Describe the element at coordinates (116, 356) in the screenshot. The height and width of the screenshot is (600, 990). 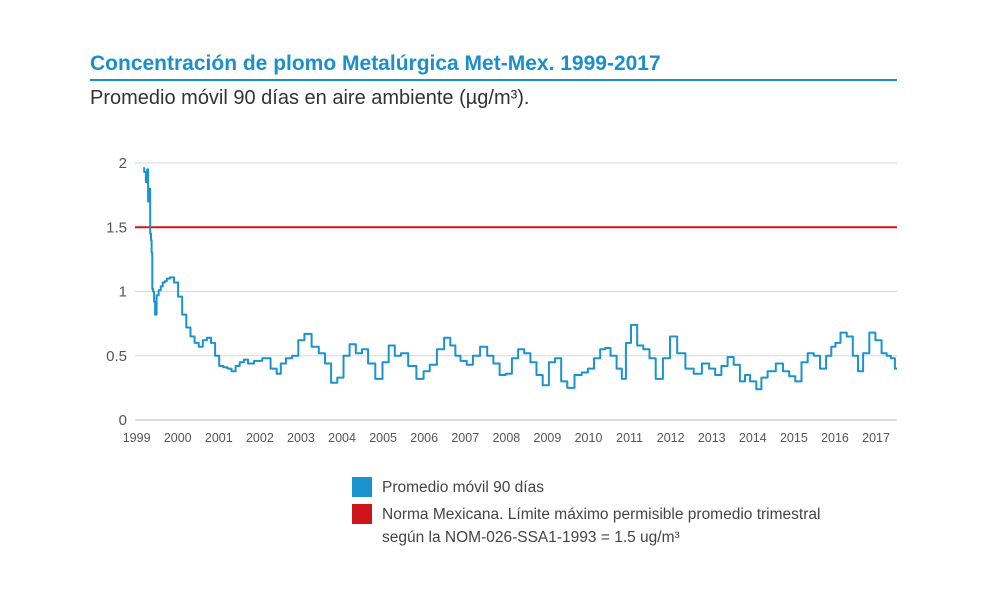
I see `y-tick-label: 0.5` at that location.